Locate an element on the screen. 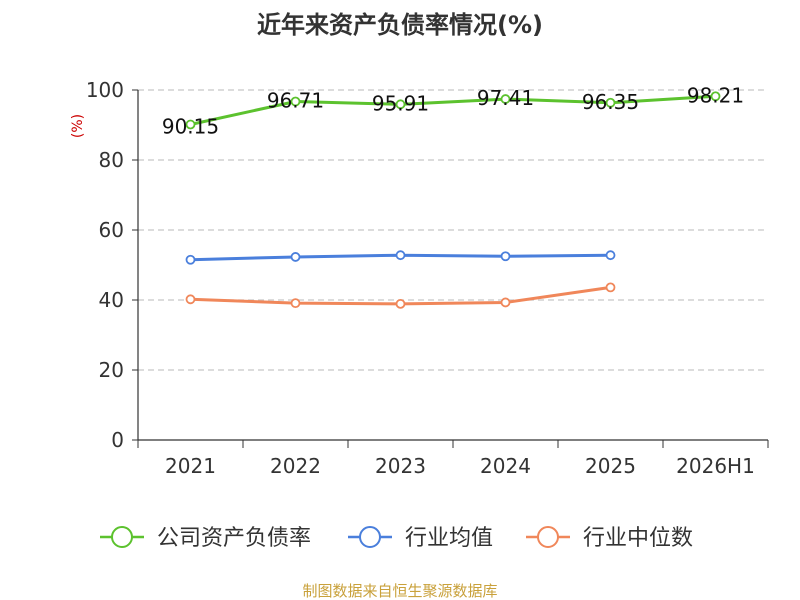 This screenshot has width=800, height=600. y-axis-label: (%) is located at coordinates (78, 126).